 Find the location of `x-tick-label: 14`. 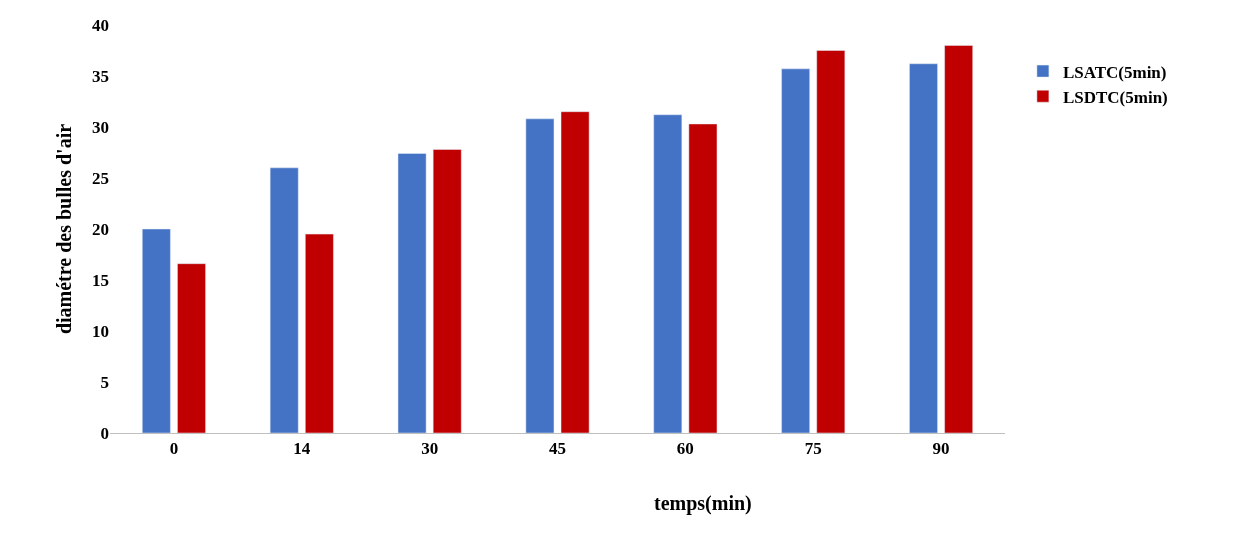

x-tick-label: 14 is located at coordinates (302, 449).